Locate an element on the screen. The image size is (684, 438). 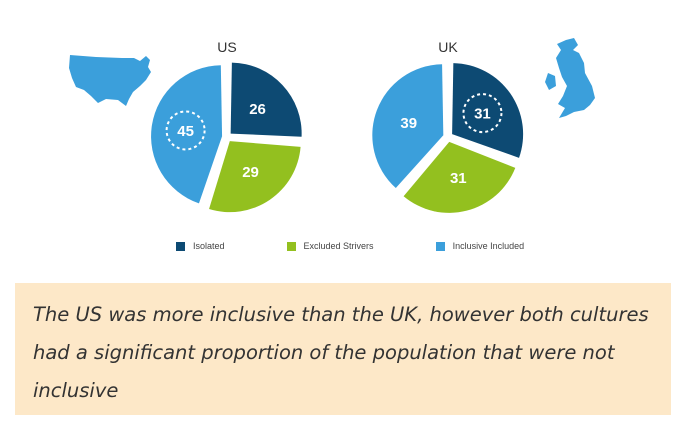
uk-highlight-ring is located at coordinates (482, 113).